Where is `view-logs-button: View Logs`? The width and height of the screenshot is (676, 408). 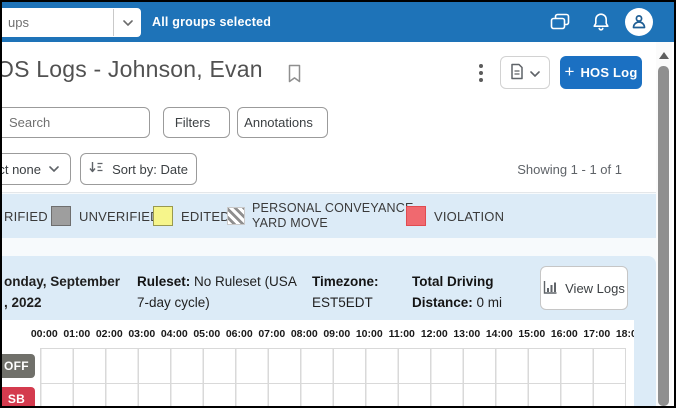 view-logs-button: View Logs is located at coordinates (584, 288).